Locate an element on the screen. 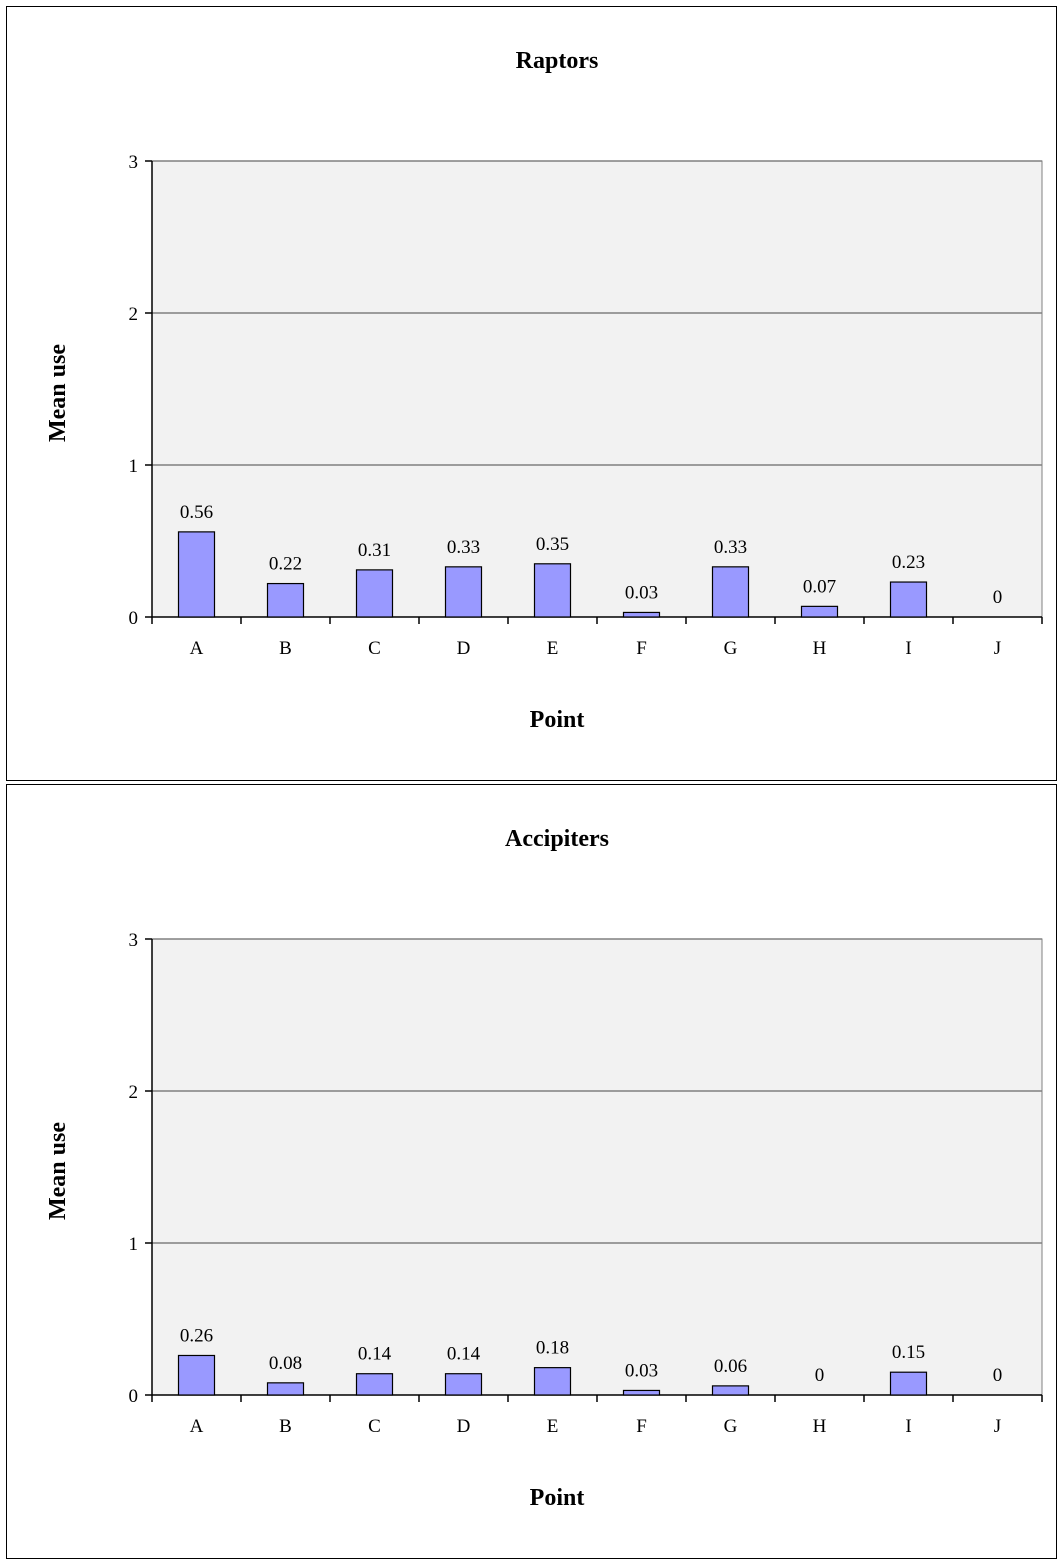 The width and height of the screenshot is (1063, 1559). bar-H is located at coordinates (819, 611).